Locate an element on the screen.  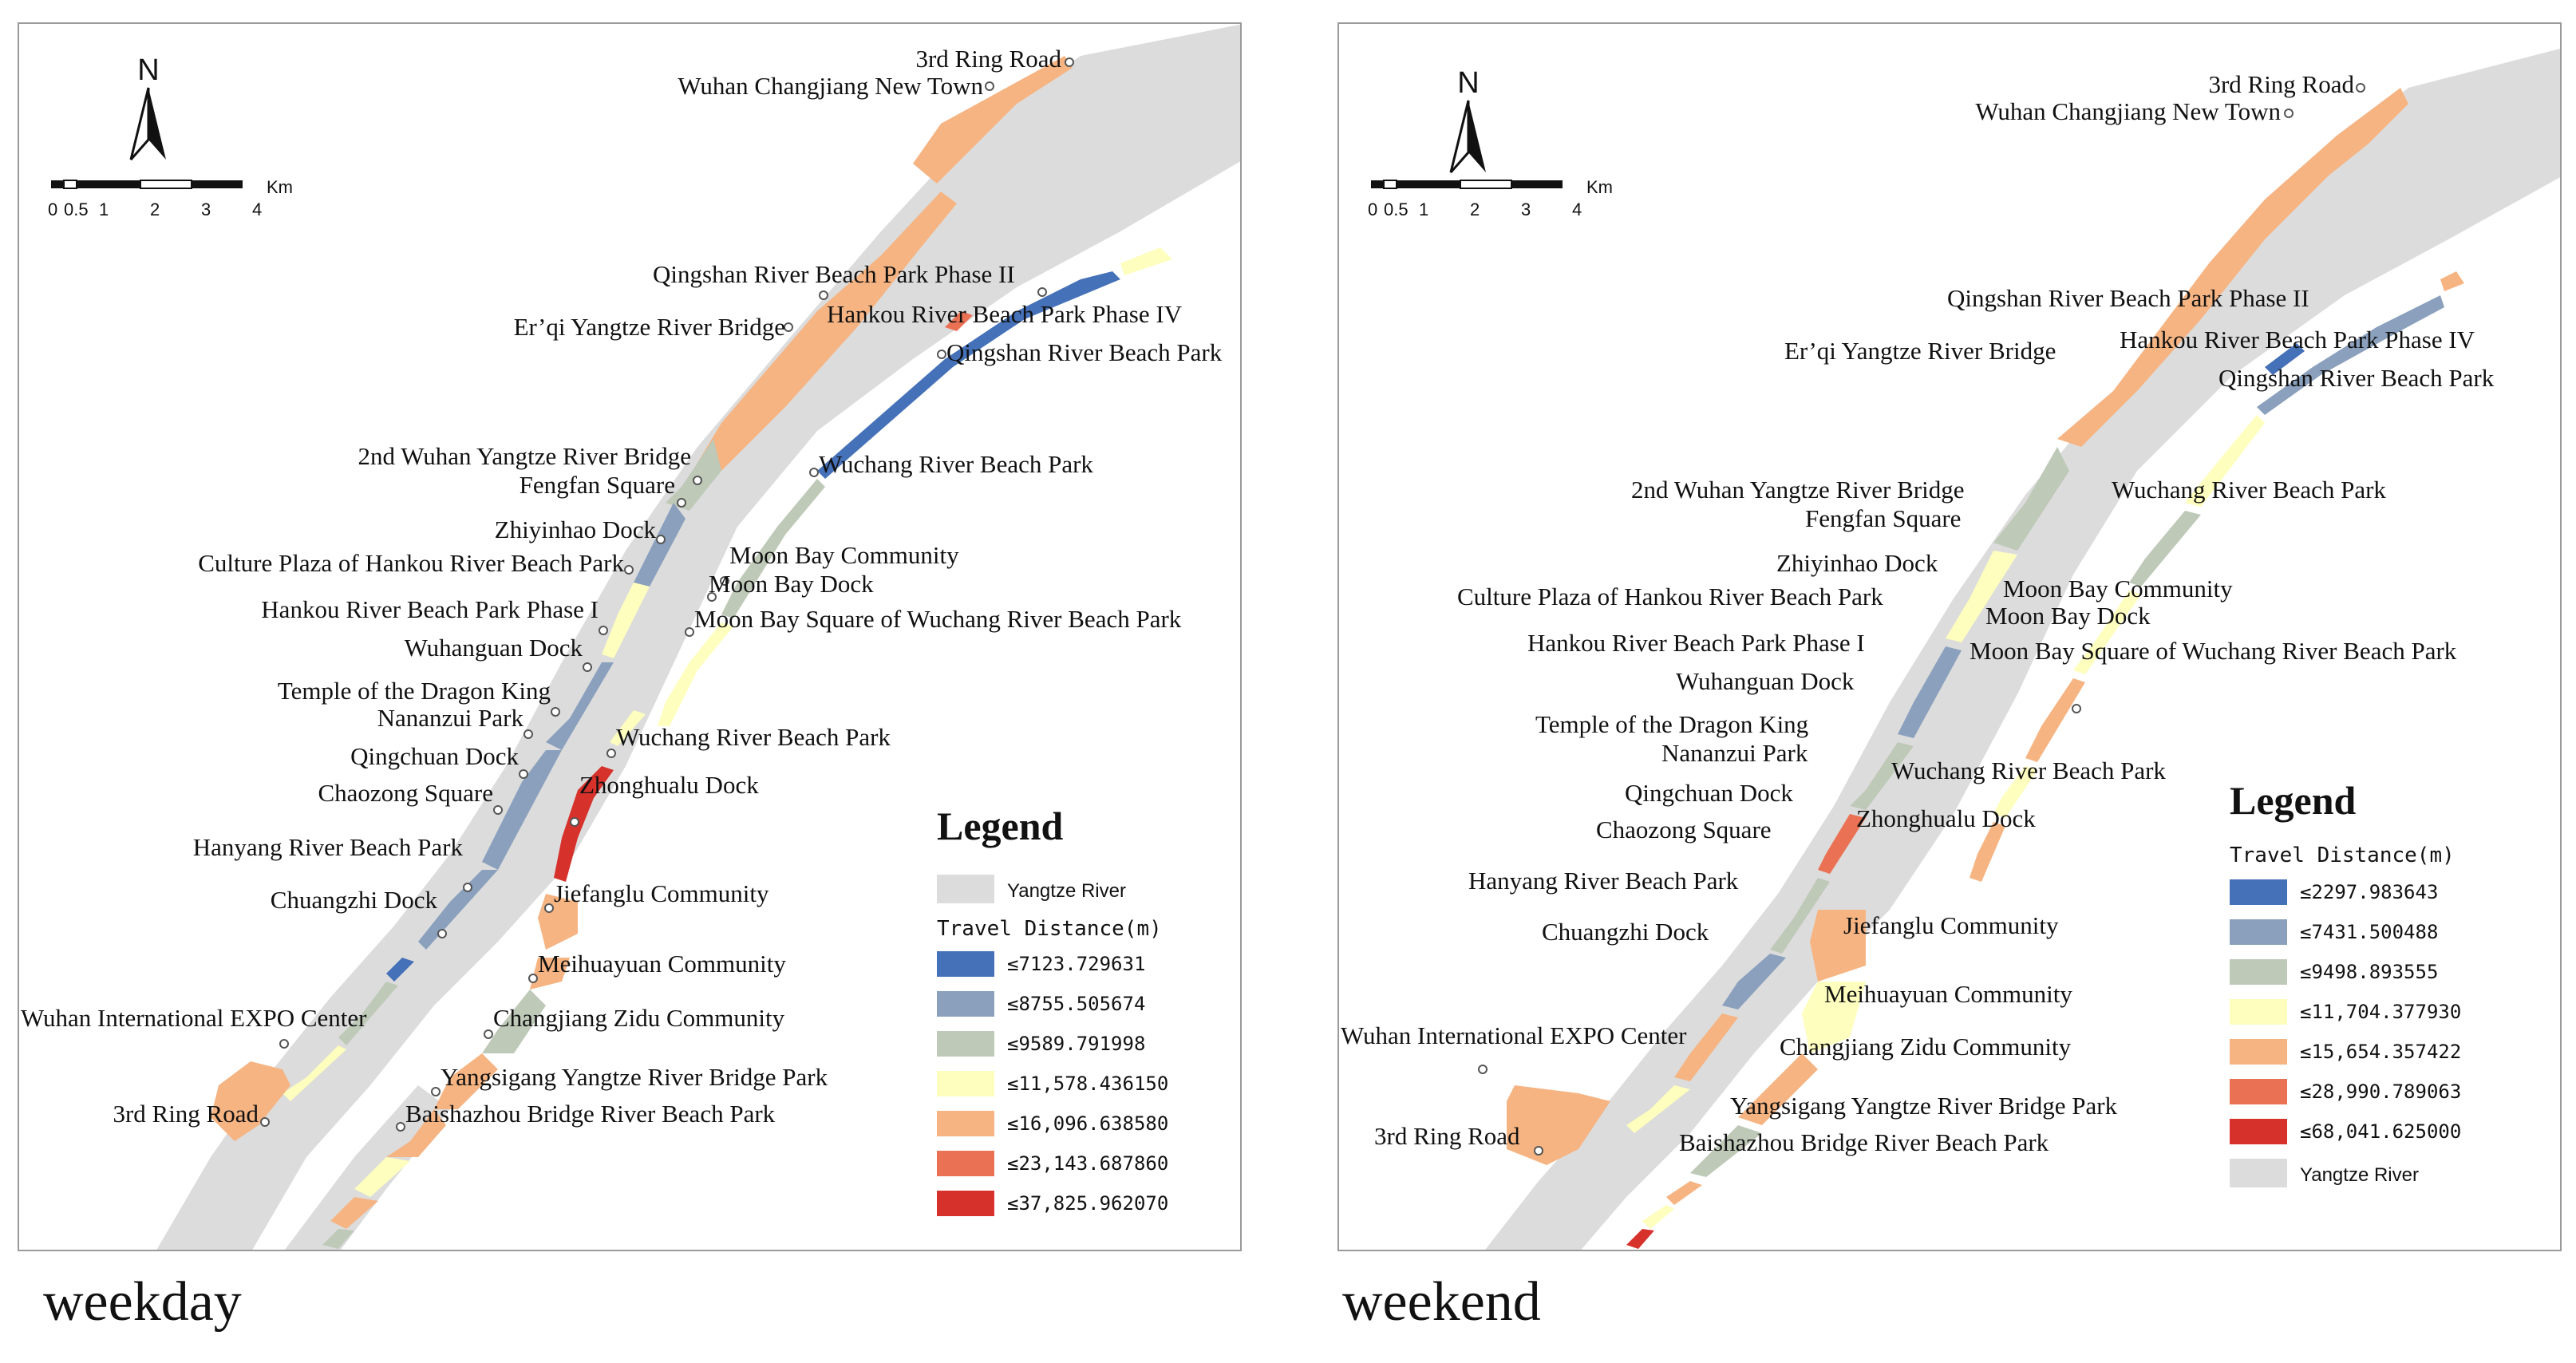
place-label-hankou-phase-iv: Hankou River Beach Park Phase IV is located at coordinates (2297, 340).